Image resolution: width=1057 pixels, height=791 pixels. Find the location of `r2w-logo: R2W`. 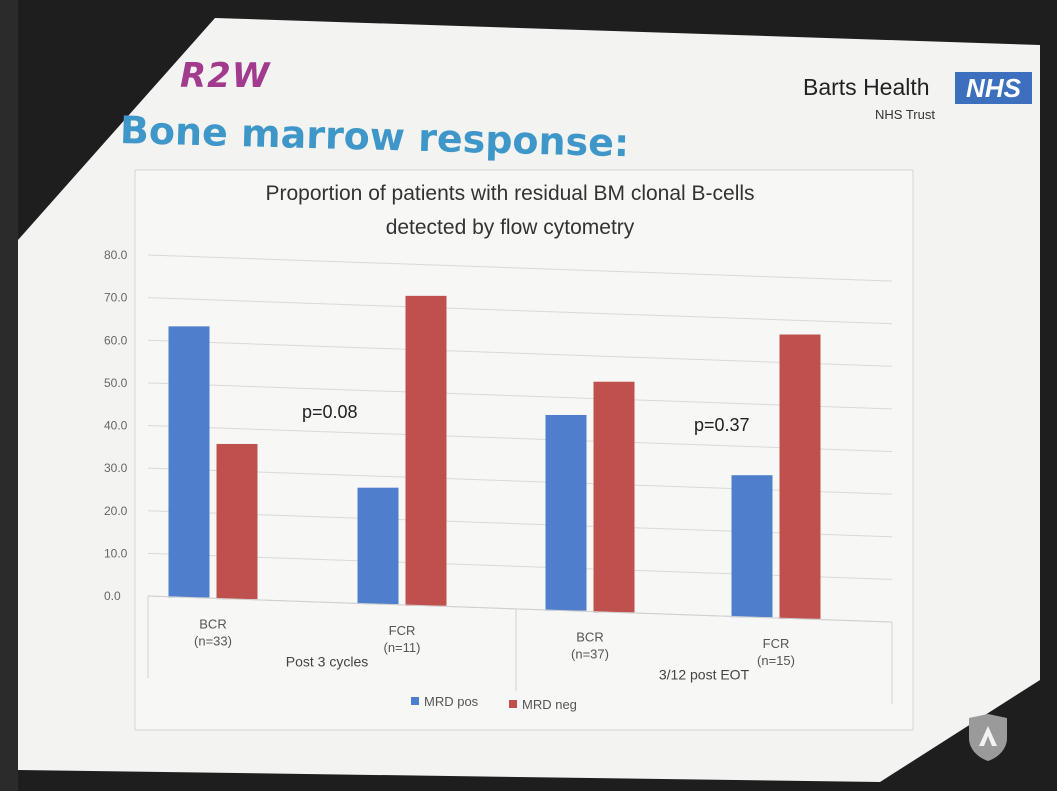

r2w-logo: R2W is located at coordinates (225, 76).